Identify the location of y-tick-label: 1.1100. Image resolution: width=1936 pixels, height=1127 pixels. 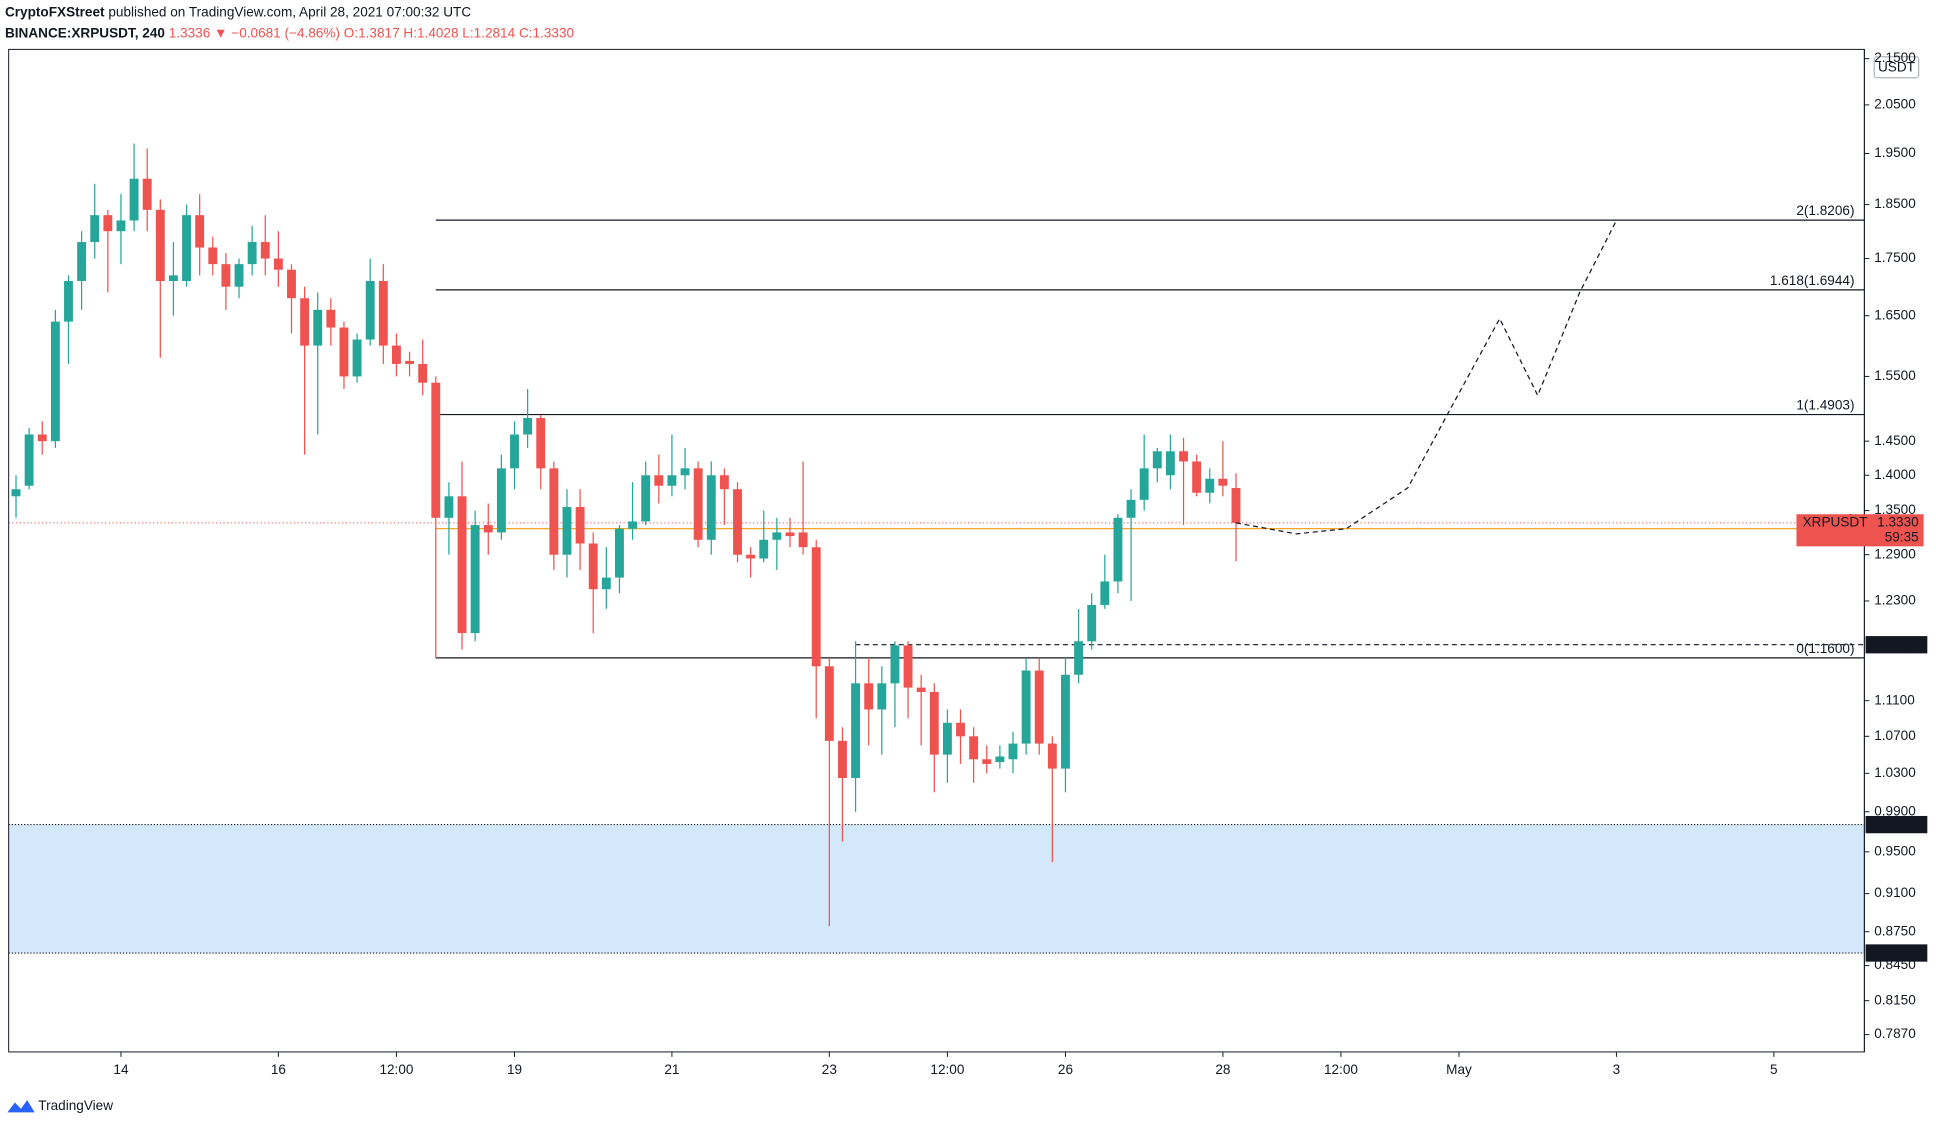
(1894, 699).